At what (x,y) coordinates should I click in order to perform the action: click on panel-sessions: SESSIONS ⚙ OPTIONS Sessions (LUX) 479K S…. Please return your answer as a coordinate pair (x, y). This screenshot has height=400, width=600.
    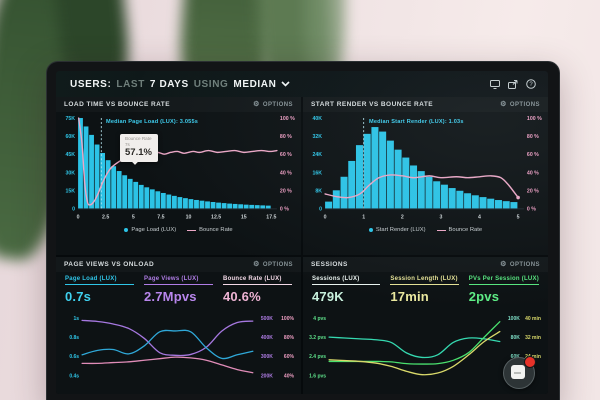
    Looking at the image, I should click on (425, 325).